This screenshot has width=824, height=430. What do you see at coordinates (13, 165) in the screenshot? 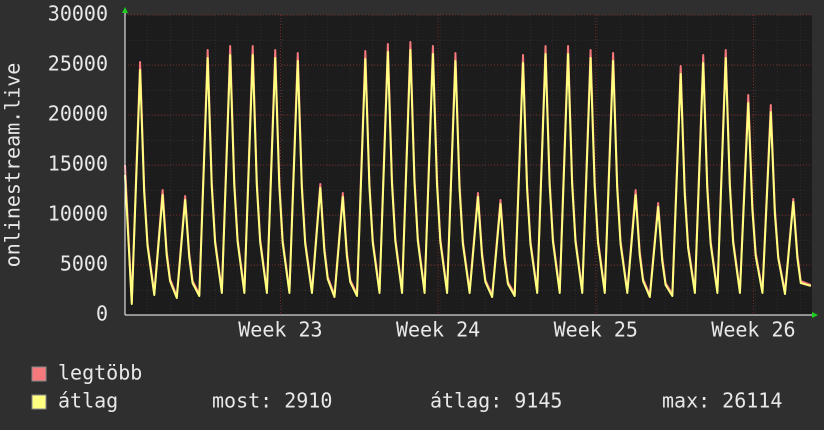
I see `y-axis-label: onlinestream.live` at bounding box center [13, 165].